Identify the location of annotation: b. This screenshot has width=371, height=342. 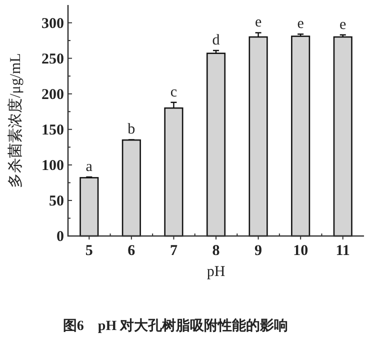
(132, 130).